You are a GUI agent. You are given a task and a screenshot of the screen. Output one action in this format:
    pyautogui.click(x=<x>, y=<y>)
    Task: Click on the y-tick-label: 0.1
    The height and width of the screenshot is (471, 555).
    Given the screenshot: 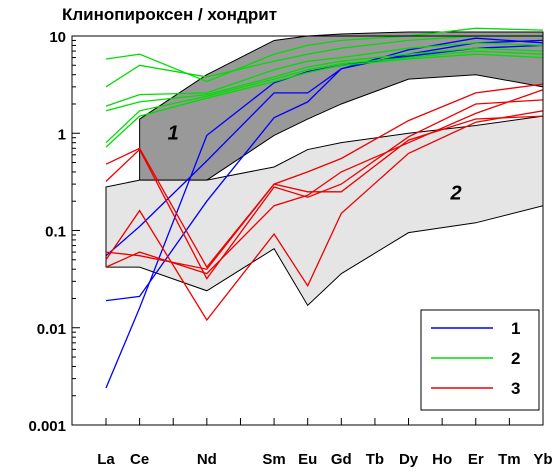 What is the action you would take?
    pyautogui.click(x=55, y=232)
    